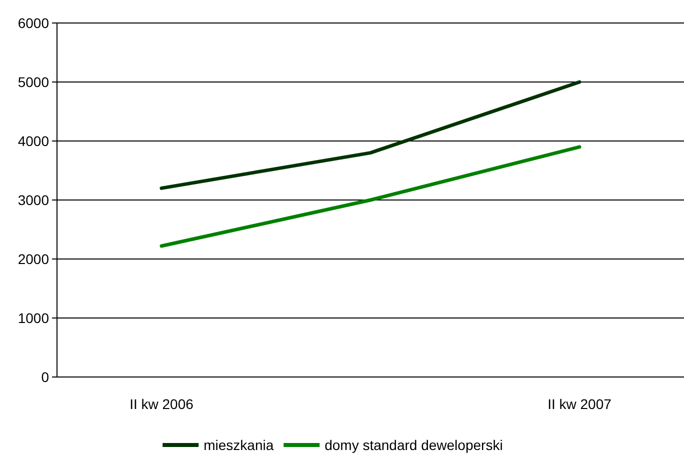 This screenshot has width=684, height=461. I want to click on y-tick-label: 5000, so click(34, 82).